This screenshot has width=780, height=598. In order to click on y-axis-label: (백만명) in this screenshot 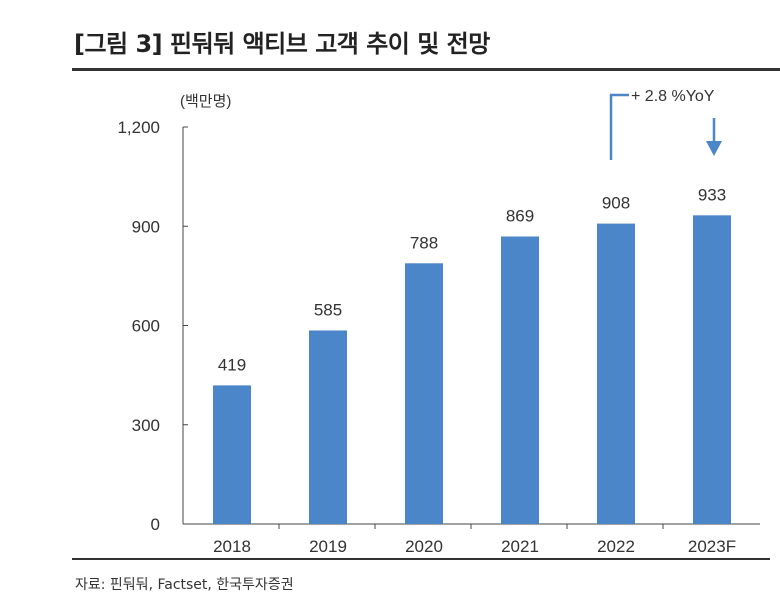, I will do `click(205, 101)`.